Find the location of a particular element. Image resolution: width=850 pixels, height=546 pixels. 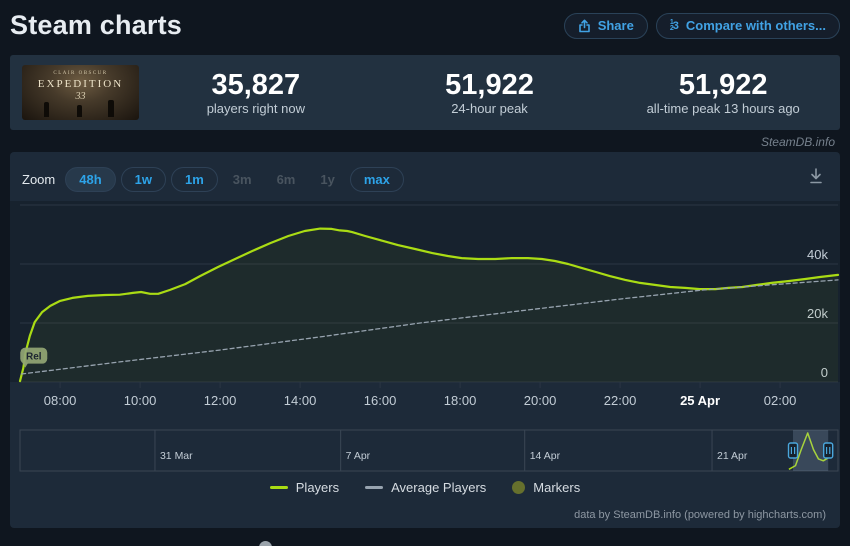

average-players-line-swatch is located at coordinates (374, 487).